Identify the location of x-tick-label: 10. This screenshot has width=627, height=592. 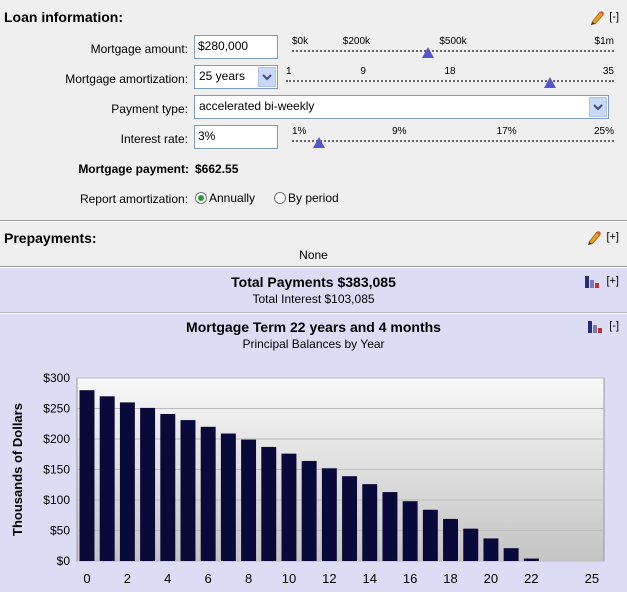
(289, 578).